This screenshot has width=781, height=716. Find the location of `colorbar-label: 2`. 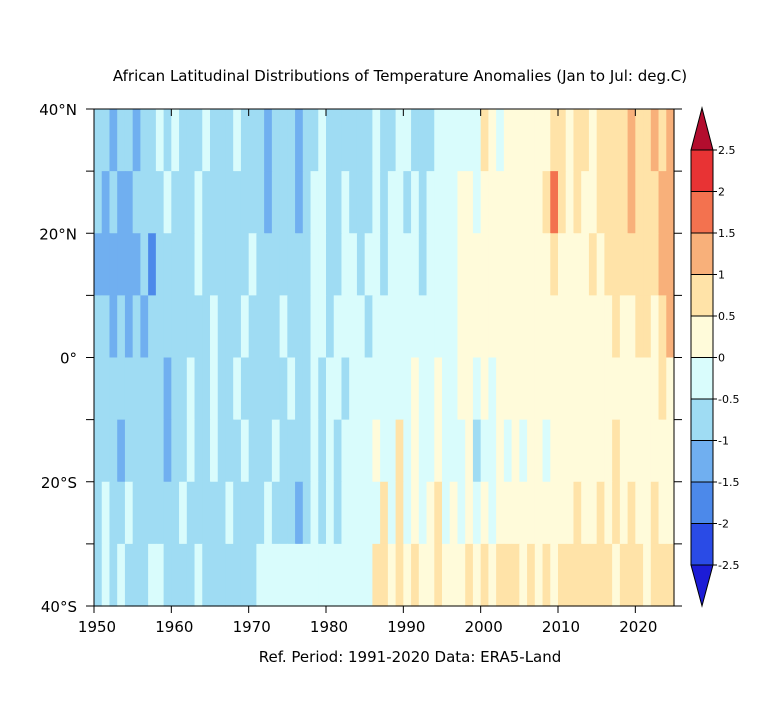

colorbar-label: 2 is located at coordinates (721, 192).